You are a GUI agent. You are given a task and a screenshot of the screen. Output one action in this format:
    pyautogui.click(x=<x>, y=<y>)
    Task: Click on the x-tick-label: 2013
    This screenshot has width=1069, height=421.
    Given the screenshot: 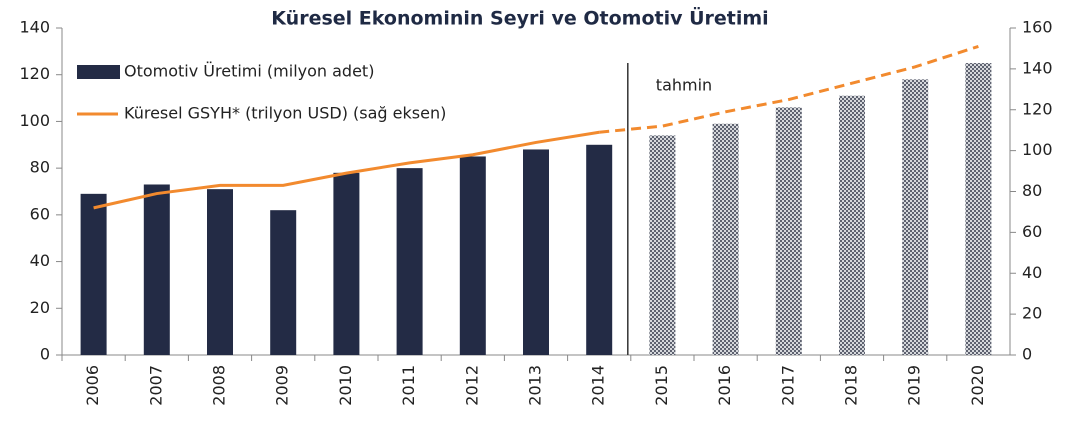 What is the action you would take?
    pyautogui.click(x=535, y=385)
    